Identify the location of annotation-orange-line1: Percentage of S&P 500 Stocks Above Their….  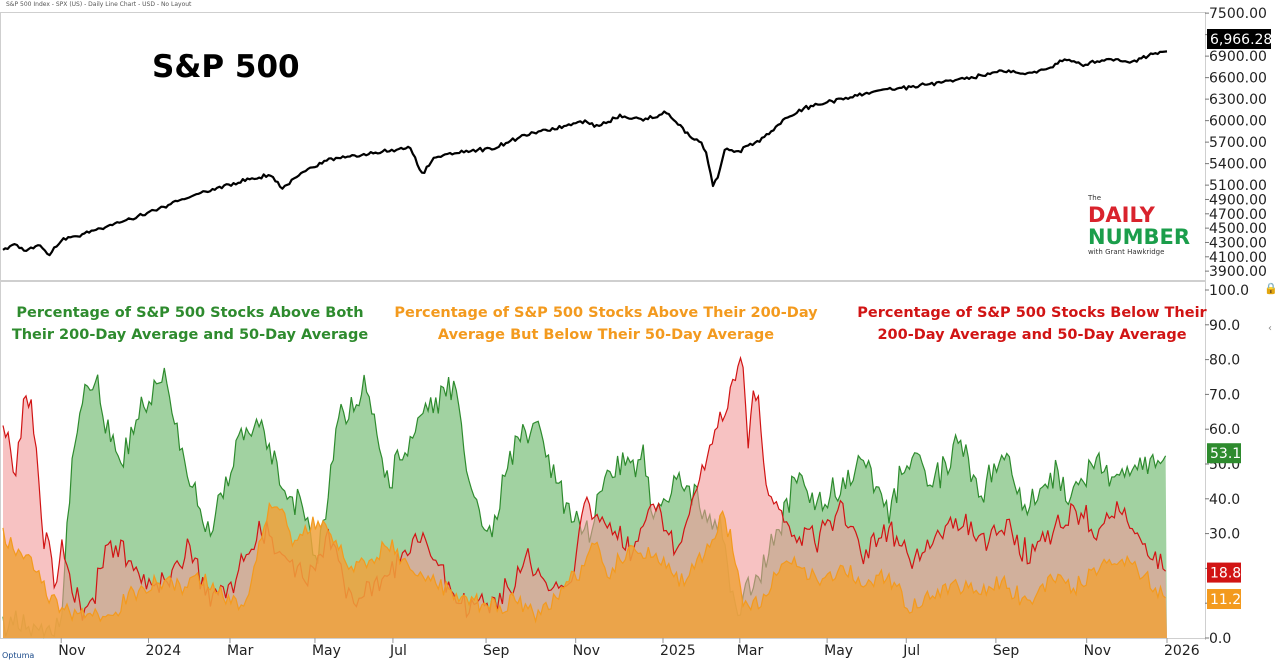
(606, 313).